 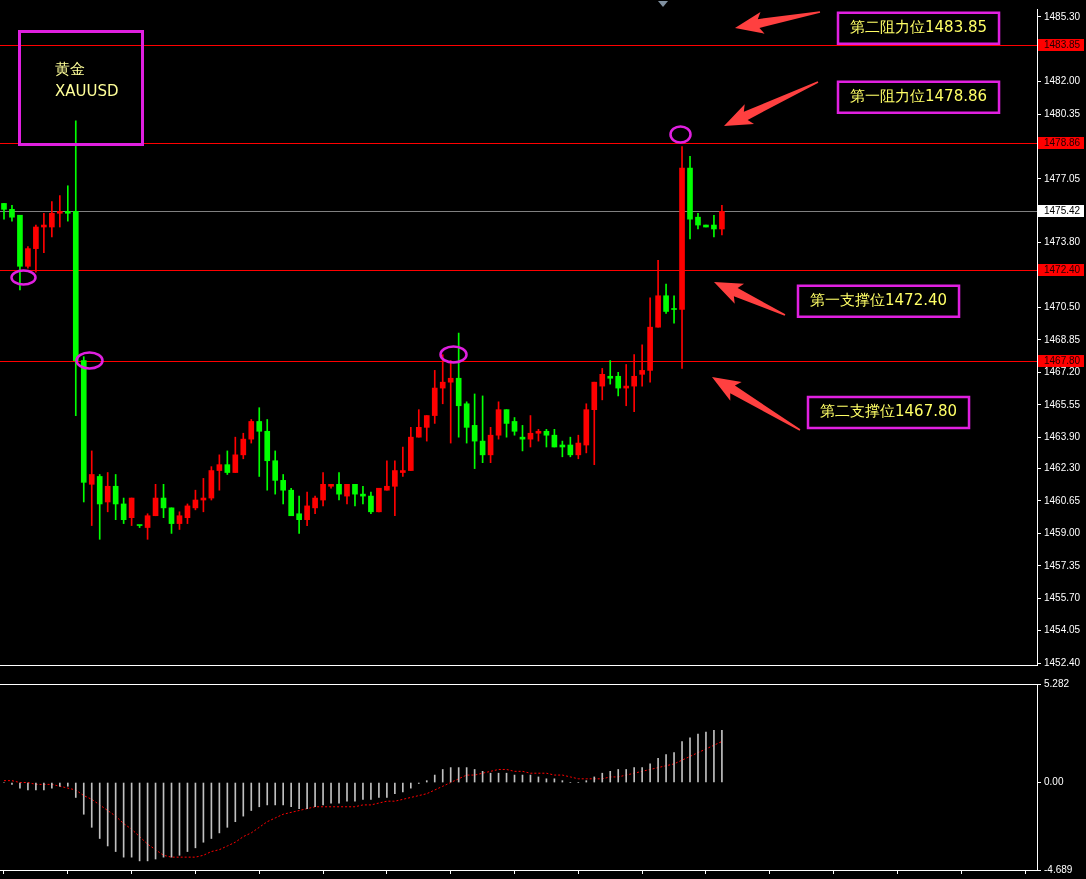 I want to click on y-tick-label: 1467.20, so click(x=1062, y=372).